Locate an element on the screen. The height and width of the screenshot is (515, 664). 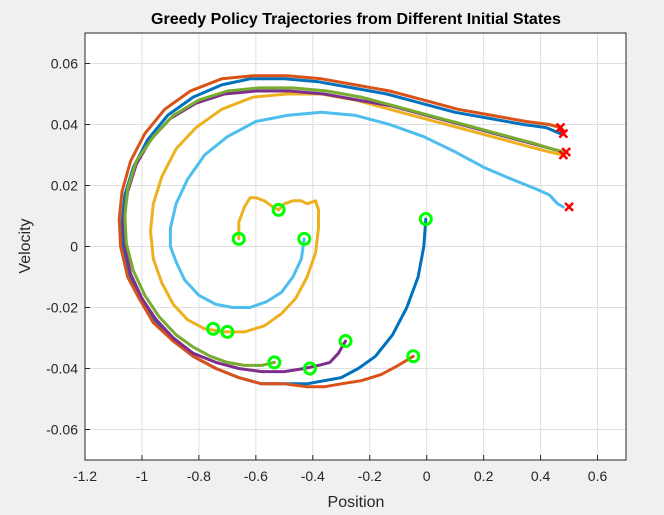
x-tick-label: -1.2 is located at coordinates (85, 476).